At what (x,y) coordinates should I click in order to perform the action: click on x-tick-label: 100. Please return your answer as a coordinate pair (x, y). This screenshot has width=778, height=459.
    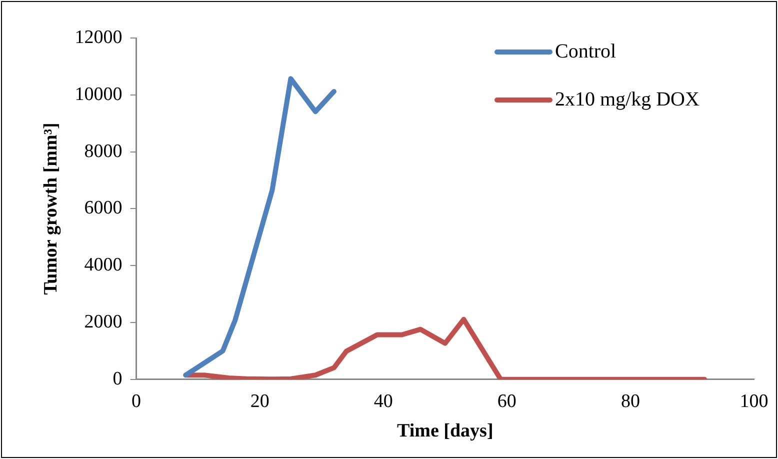
    Looking at the image, I should click on (754, 401).